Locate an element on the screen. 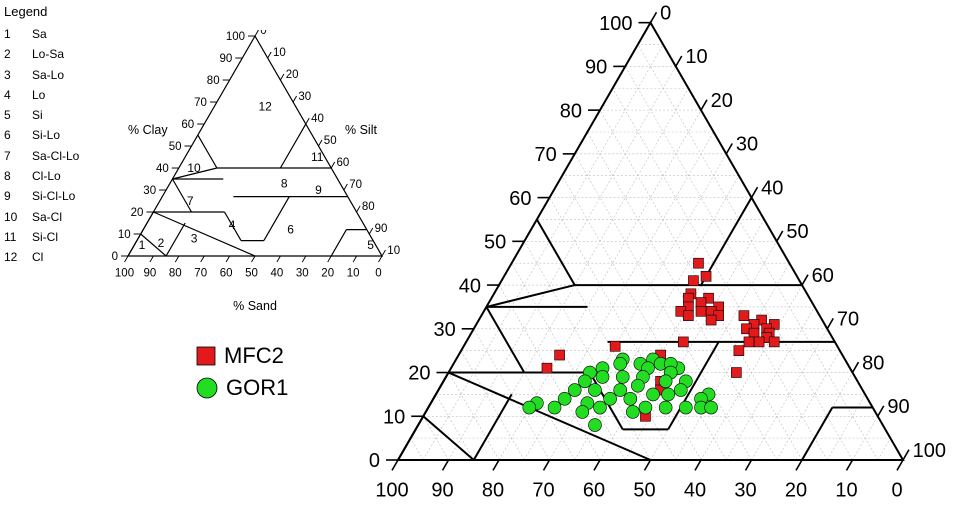 The image size is (957, 512). legend-label-gor1: GOR1 is located at coordinates (257, 387).